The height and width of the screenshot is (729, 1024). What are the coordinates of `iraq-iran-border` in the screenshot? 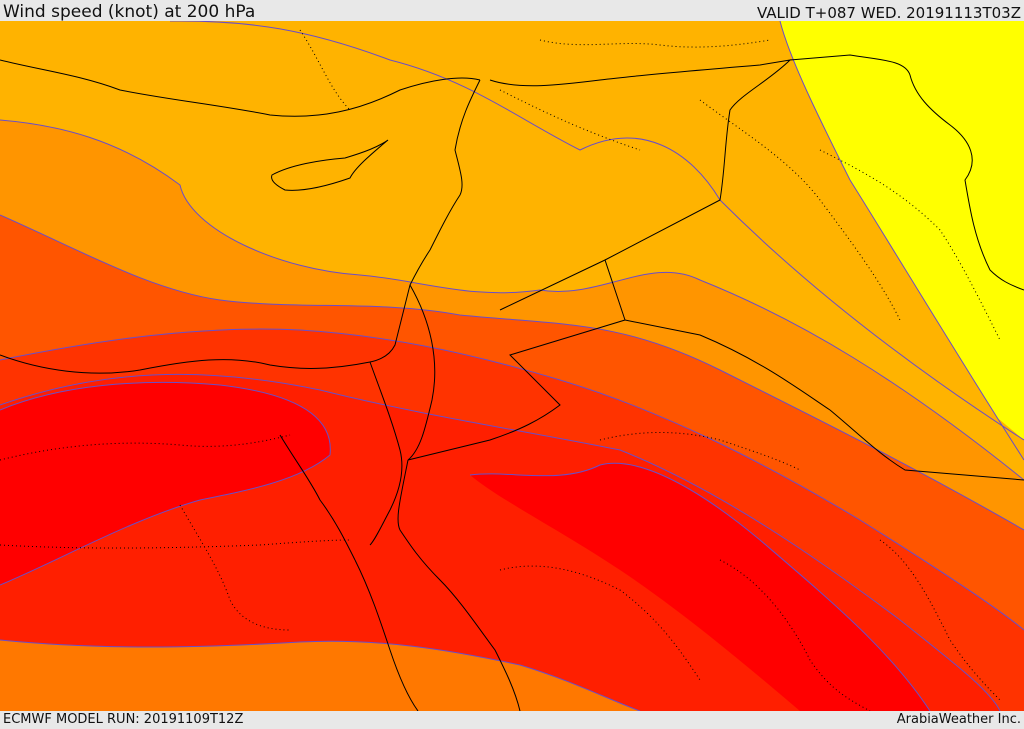 It's located at (906, 172).